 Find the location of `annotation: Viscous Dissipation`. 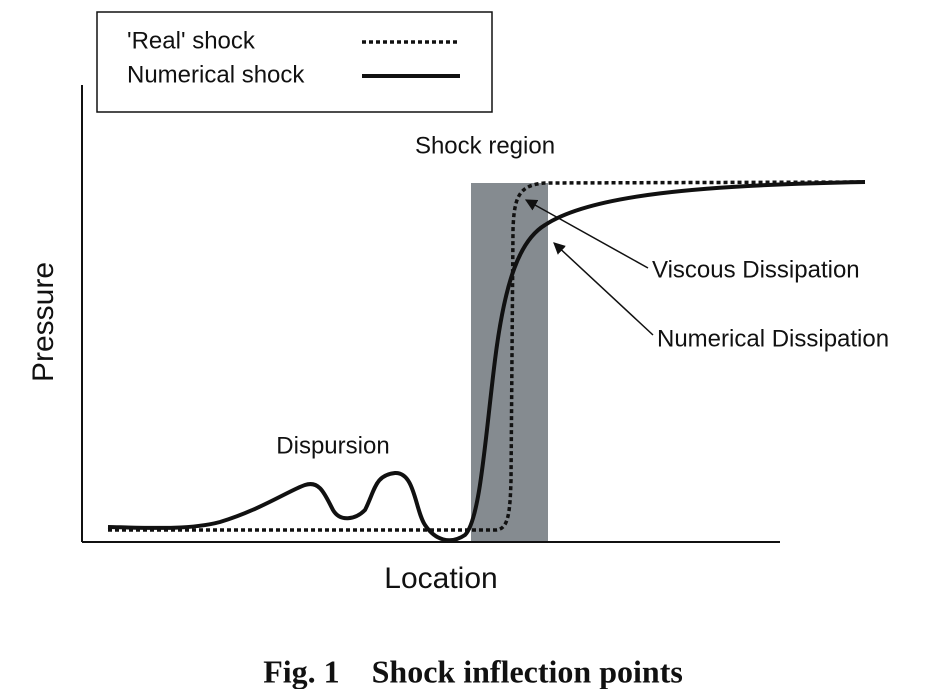

annotation: Viscous Dissipation is located at coordinates (756, 269).